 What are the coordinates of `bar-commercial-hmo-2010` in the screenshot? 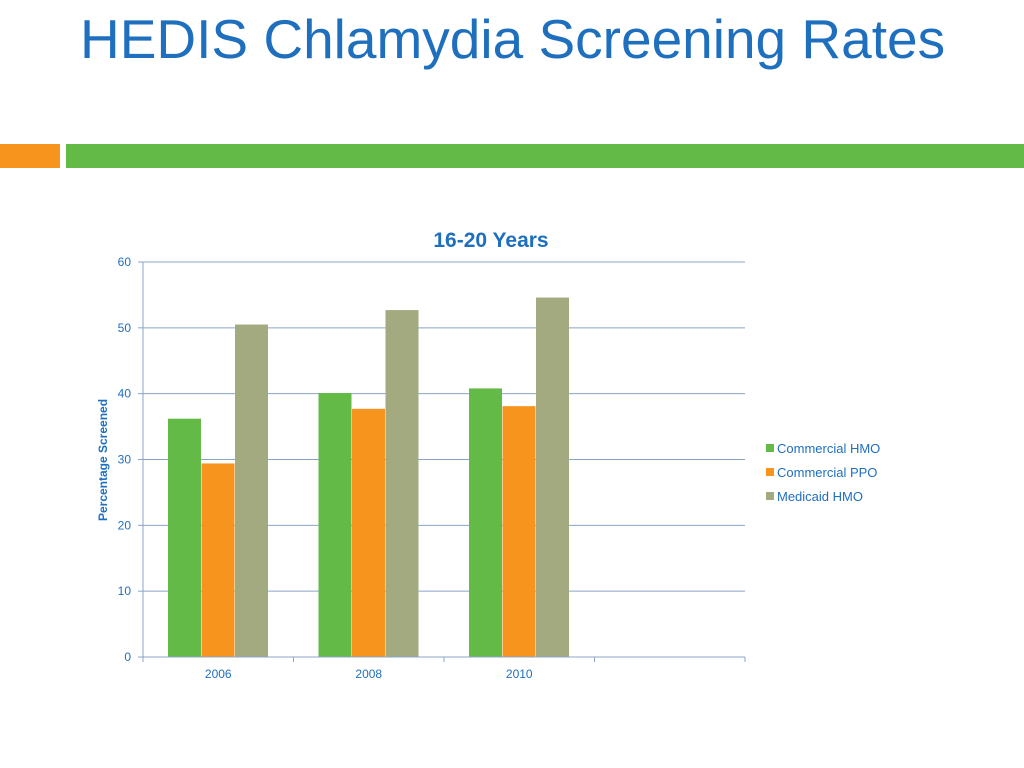 It's located at (485, 522).